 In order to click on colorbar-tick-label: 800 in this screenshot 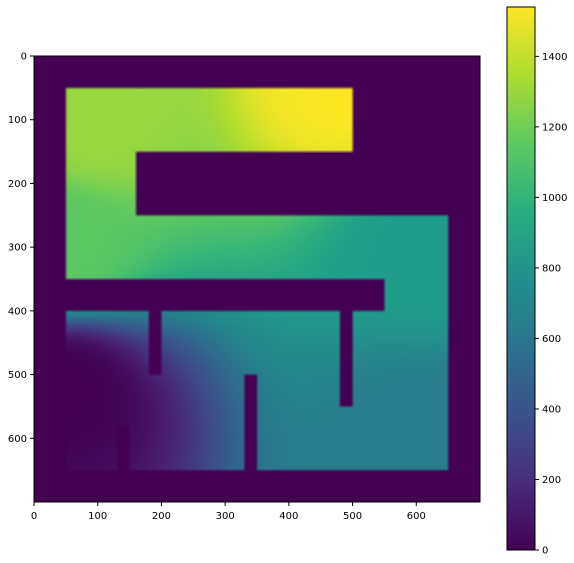, I will do `click(551, 268)`.